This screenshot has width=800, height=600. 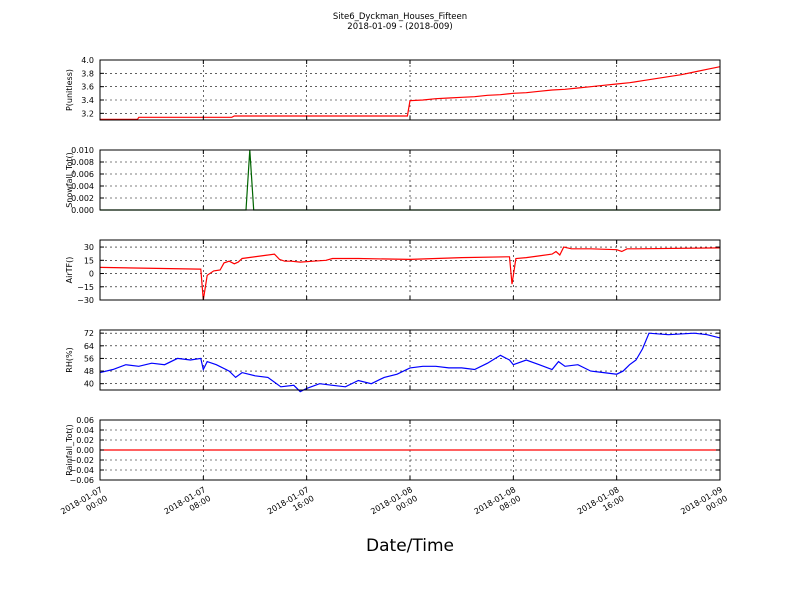 What do you see at coordinates (89, 333) in the screenshot?
I see `y-tick-label: 72` at bounding box center [89, 333].